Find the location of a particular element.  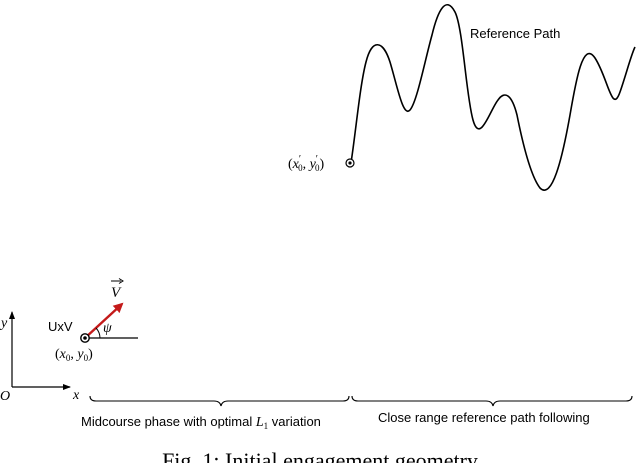

close-range-label: Close range reference path following is located at coordinates (484, 417).